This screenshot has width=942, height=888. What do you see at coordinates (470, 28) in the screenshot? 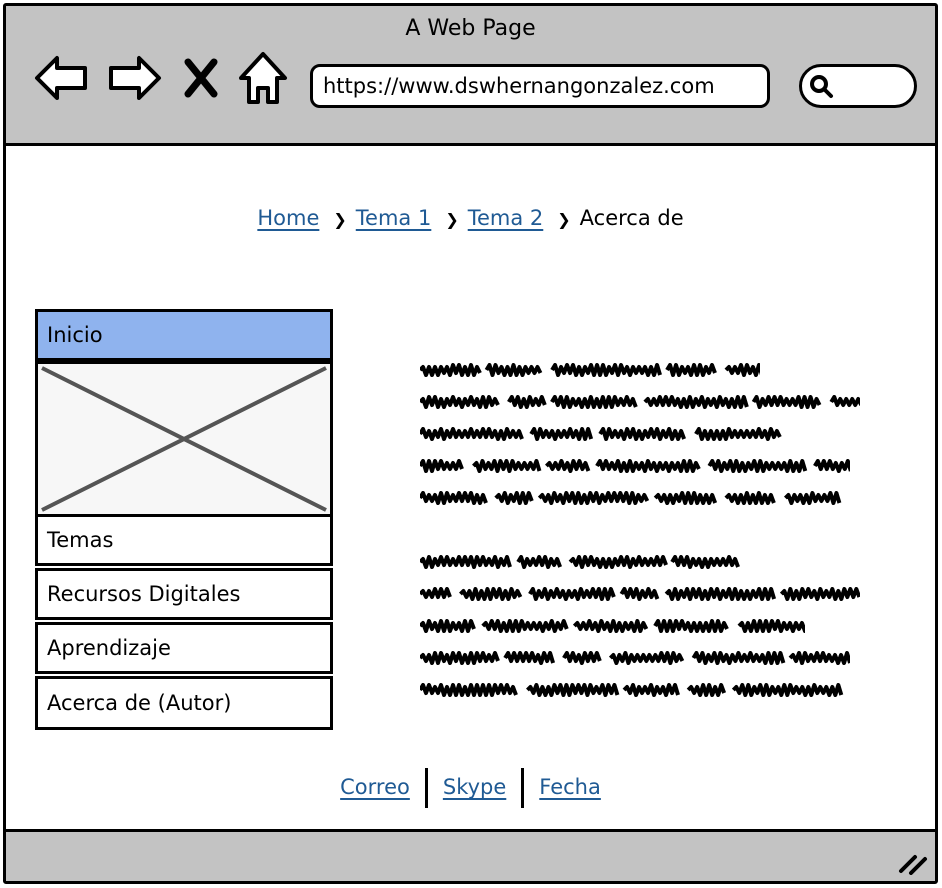
I see `window-title: A Web Page` at bounding box center [470, 28].